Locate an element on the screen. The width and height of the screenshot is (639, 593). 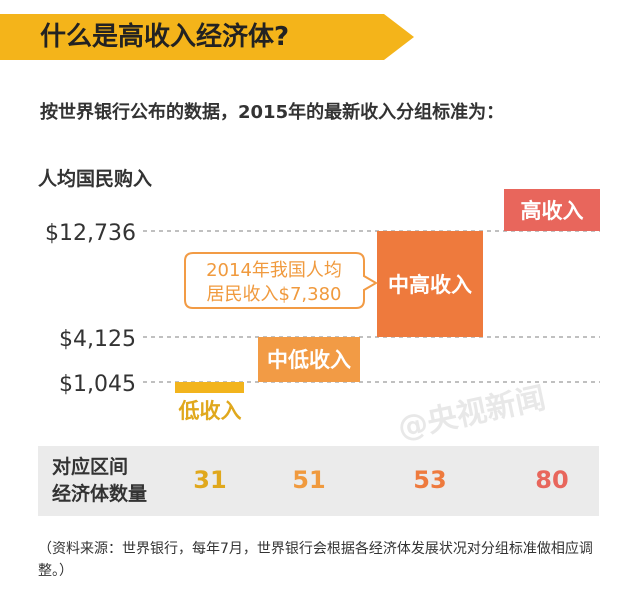
title-banner-shape is located at coordinates (207, 37).